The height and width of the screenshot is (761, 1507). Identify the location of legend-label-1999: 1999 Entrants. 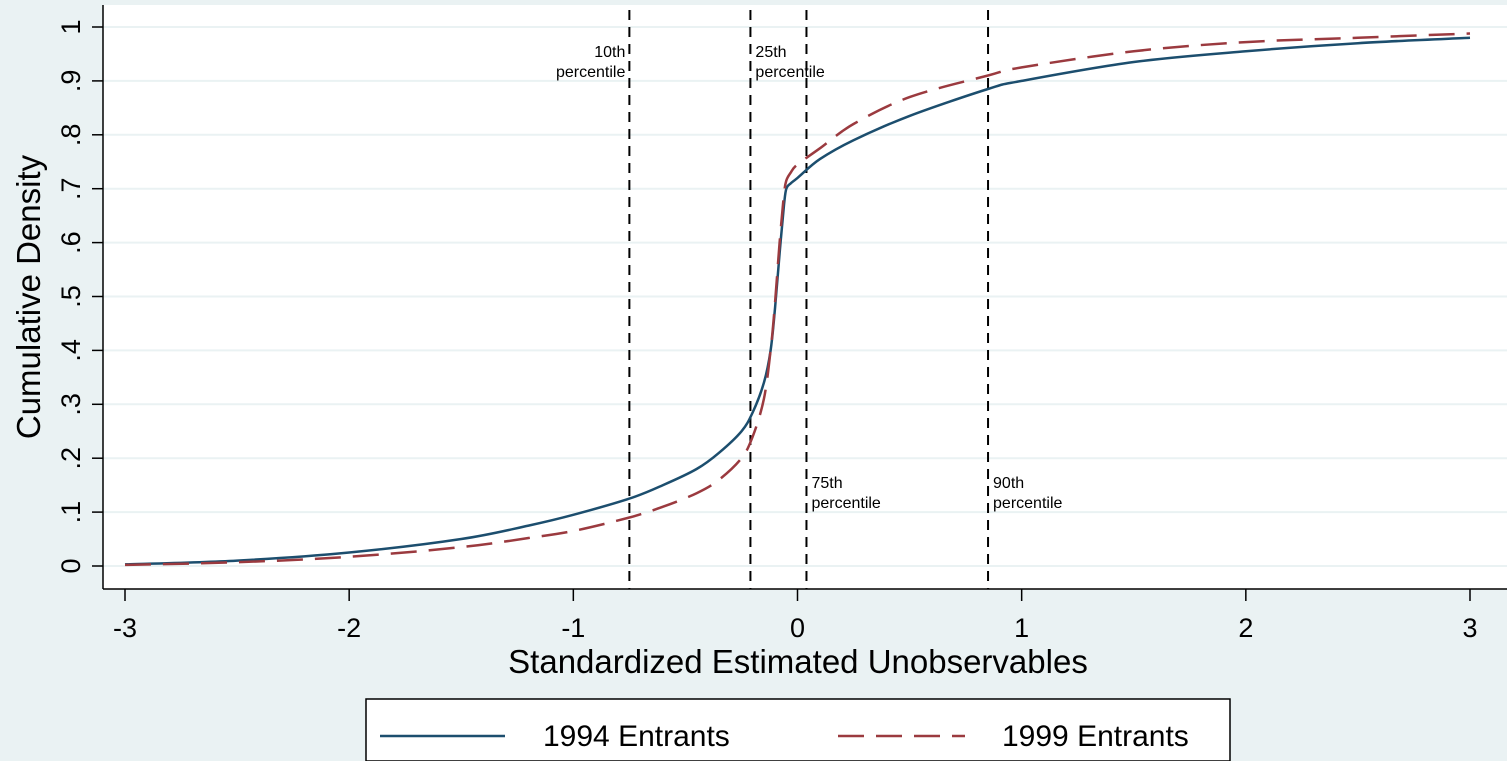
(1095, 736).